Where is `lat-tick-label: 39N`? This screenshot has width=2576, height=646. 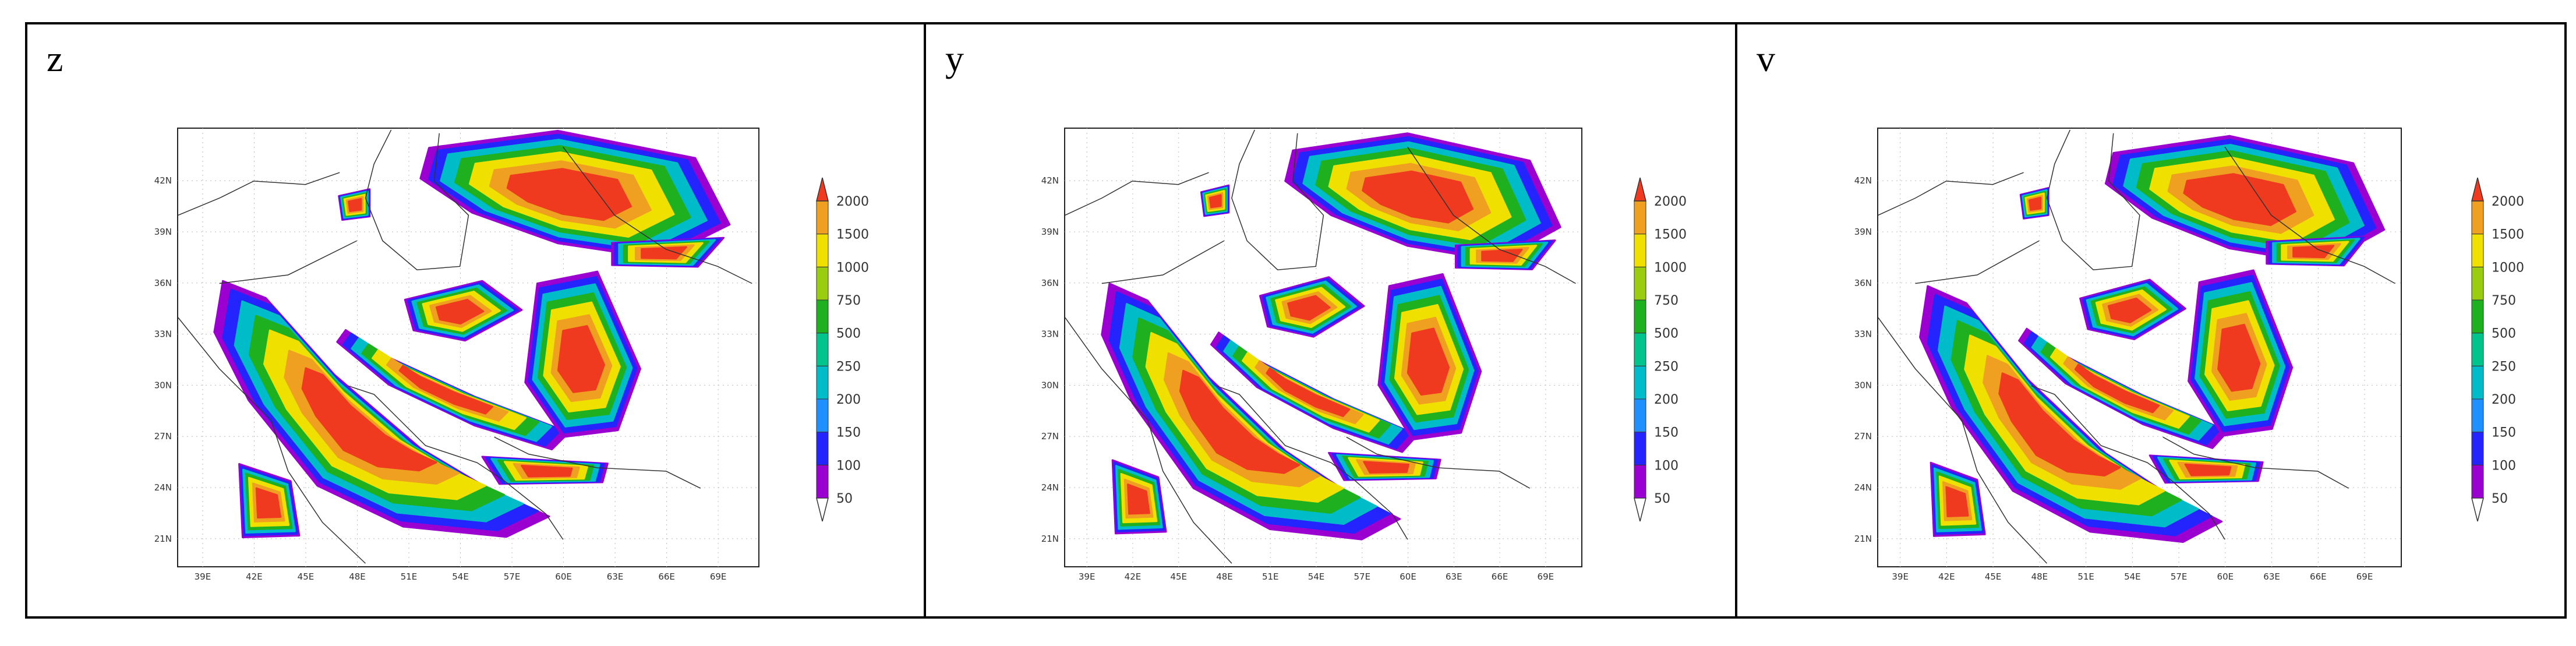 lat-tick-label: 39N is located at coordinates (163, 232).